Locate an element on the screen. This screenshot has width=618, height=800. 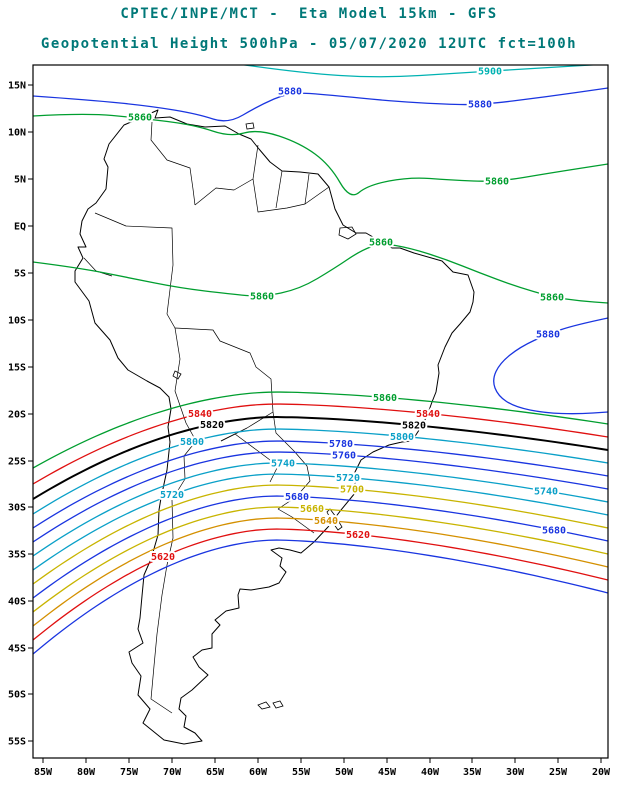
contour-label-5900: 5900 is located at coordinates (490, 72).